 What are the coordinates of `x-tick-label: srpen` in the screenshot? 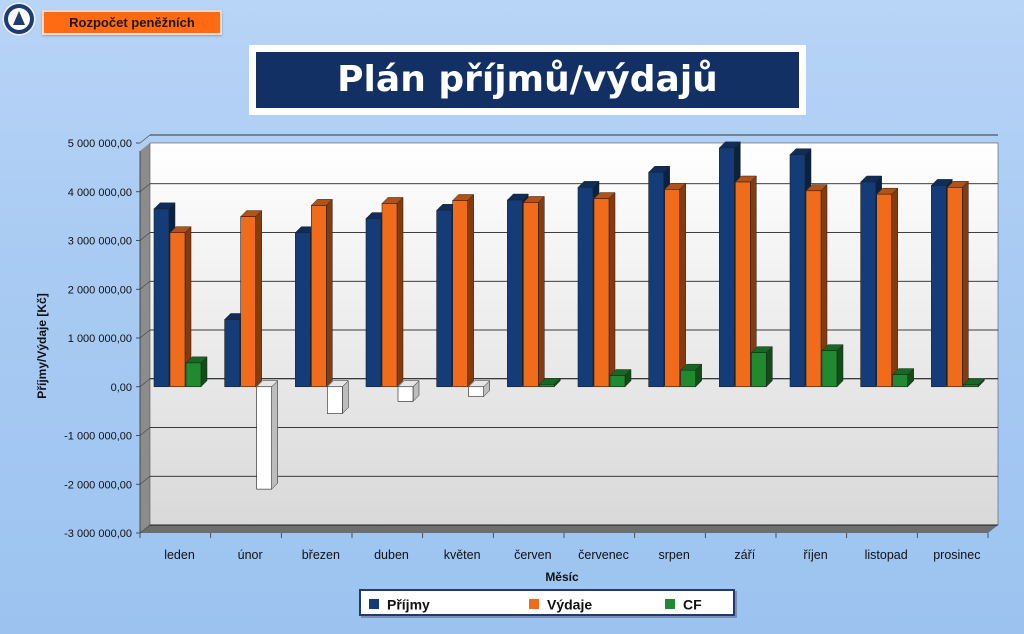 It's located at (674, 555).